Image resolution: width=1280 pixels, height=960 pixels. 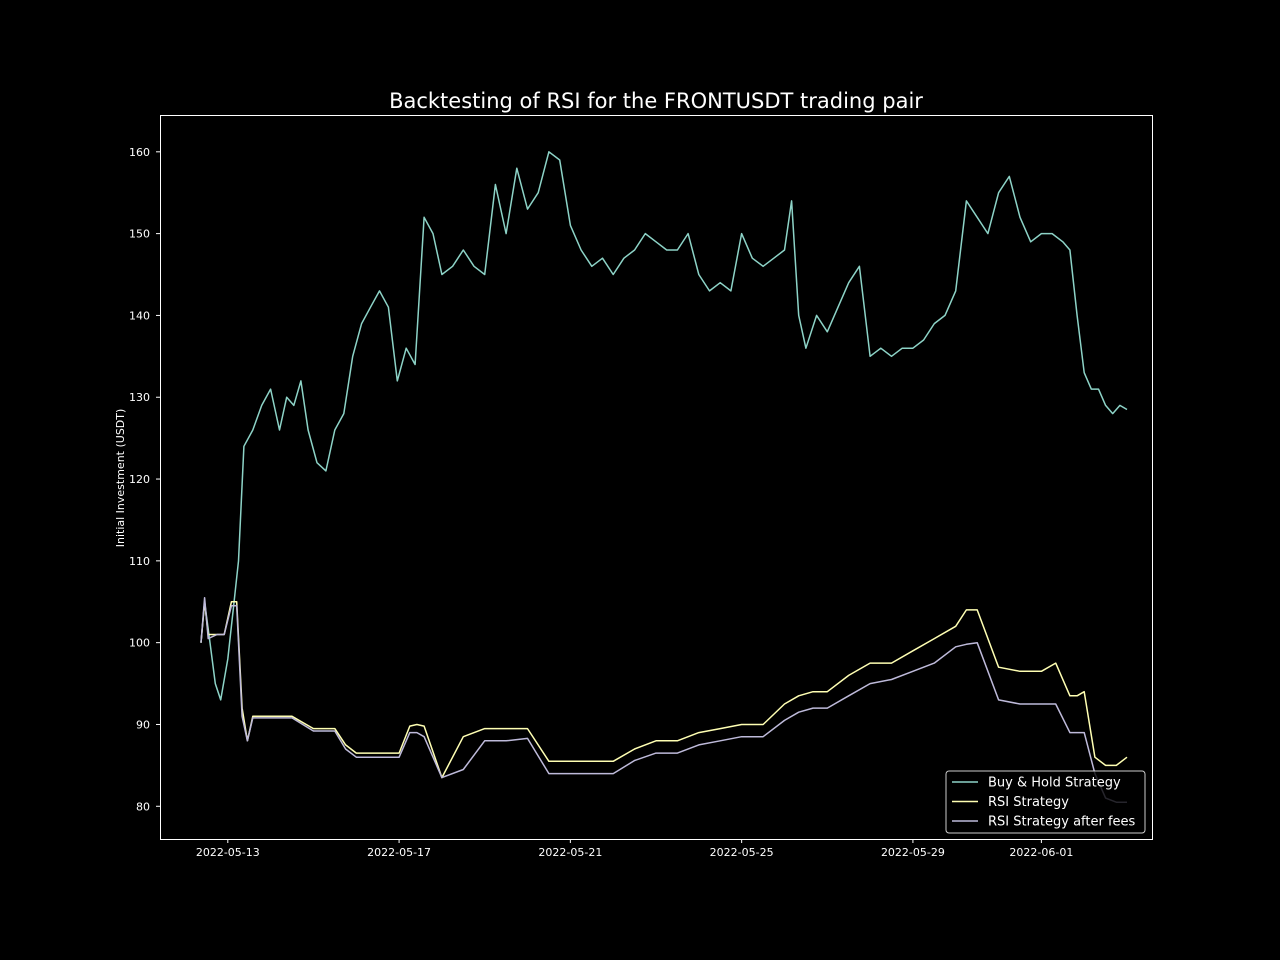 What do you see at coordinates (570, 852) in the screenshot?
I see `x-tick-label-2: 2022-05-21` at bounding box center [570, 852].